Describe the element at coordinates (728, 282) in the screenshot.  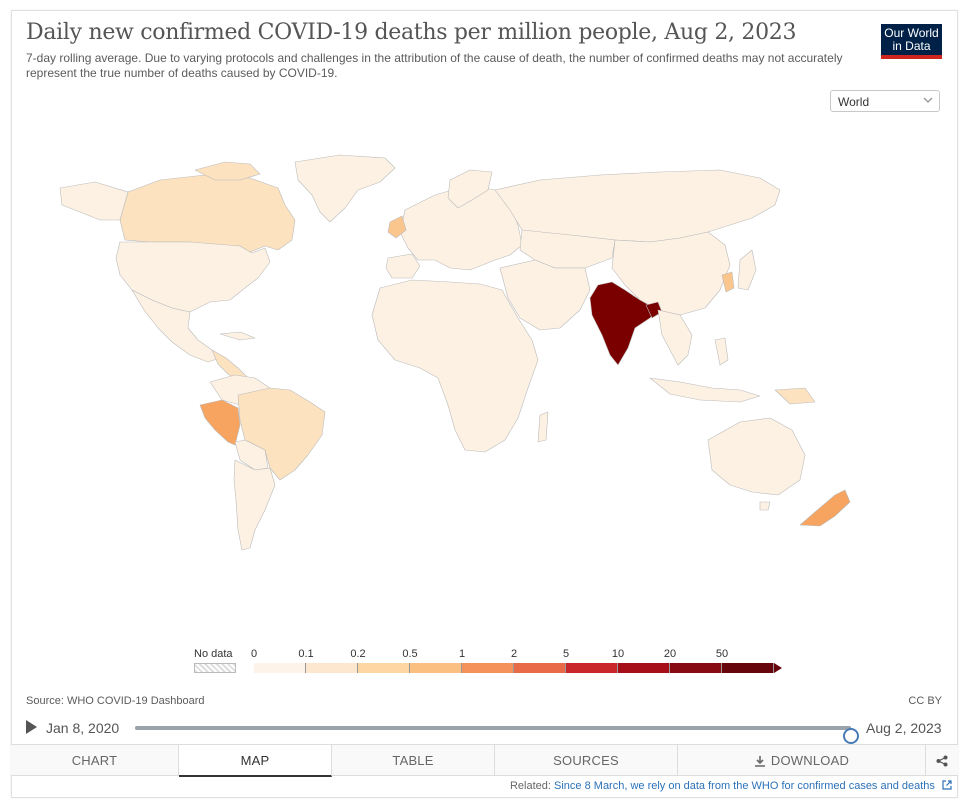
I see `country-south-korea` at that location.